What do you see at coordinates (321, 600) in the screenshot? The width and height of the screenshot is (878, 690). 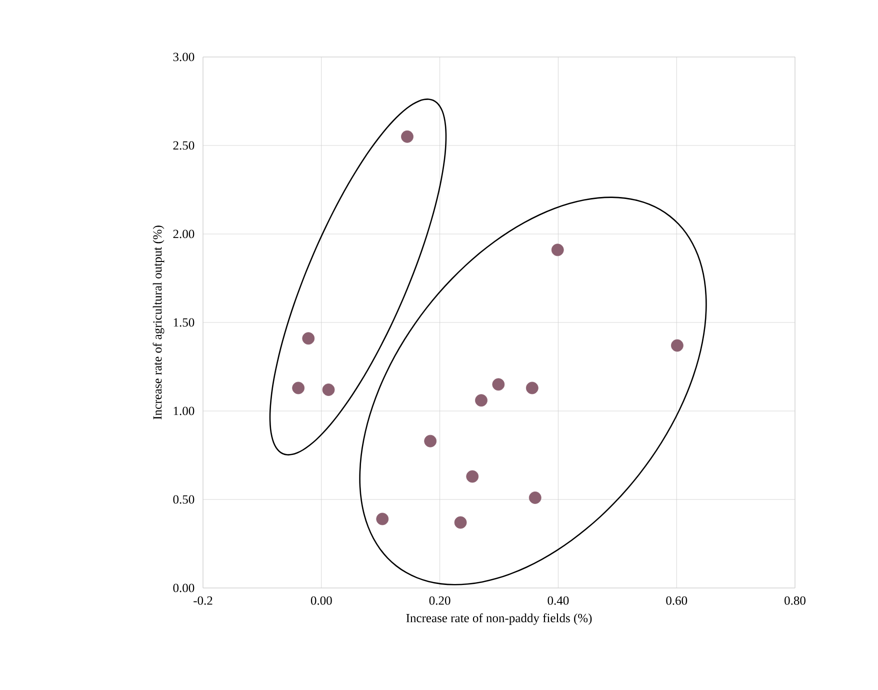 I see `x-tick-label: 0.00` at bounding box center [321, 600].